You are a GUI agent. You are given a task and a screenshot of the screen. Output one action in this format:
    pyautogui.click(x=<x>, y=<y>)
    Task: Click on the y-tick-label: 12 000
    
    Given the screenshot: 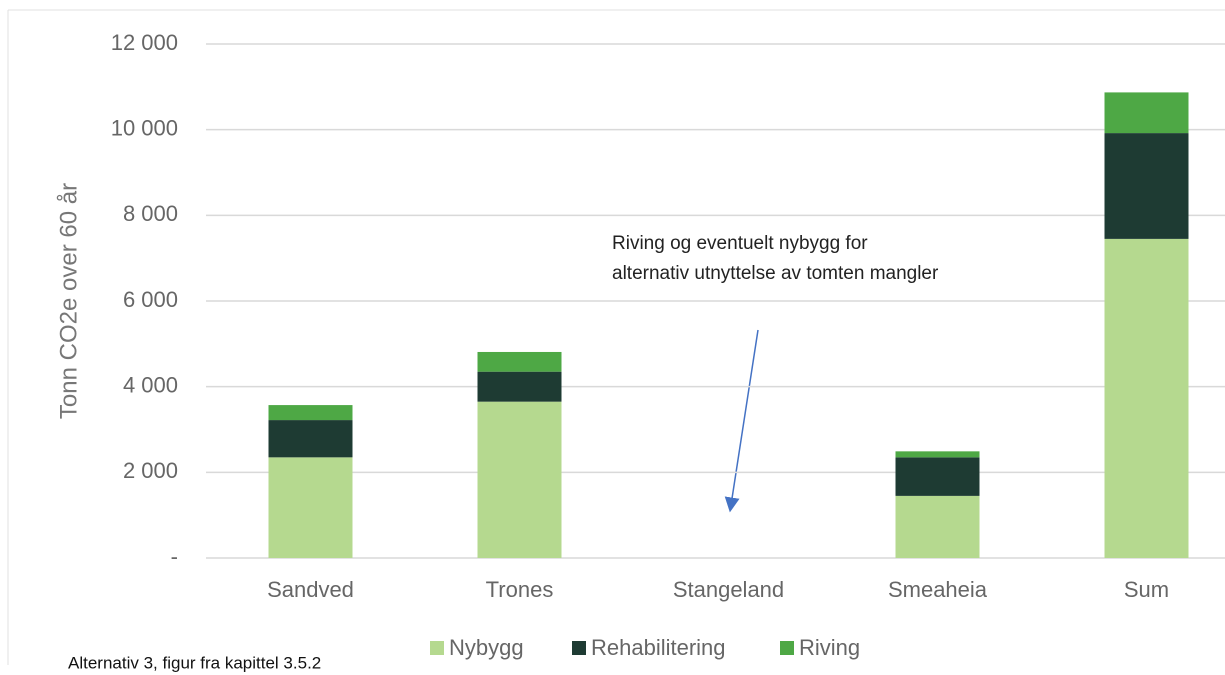 What is the action you would take?
    pyautogui.click(x=144, y=42)
    